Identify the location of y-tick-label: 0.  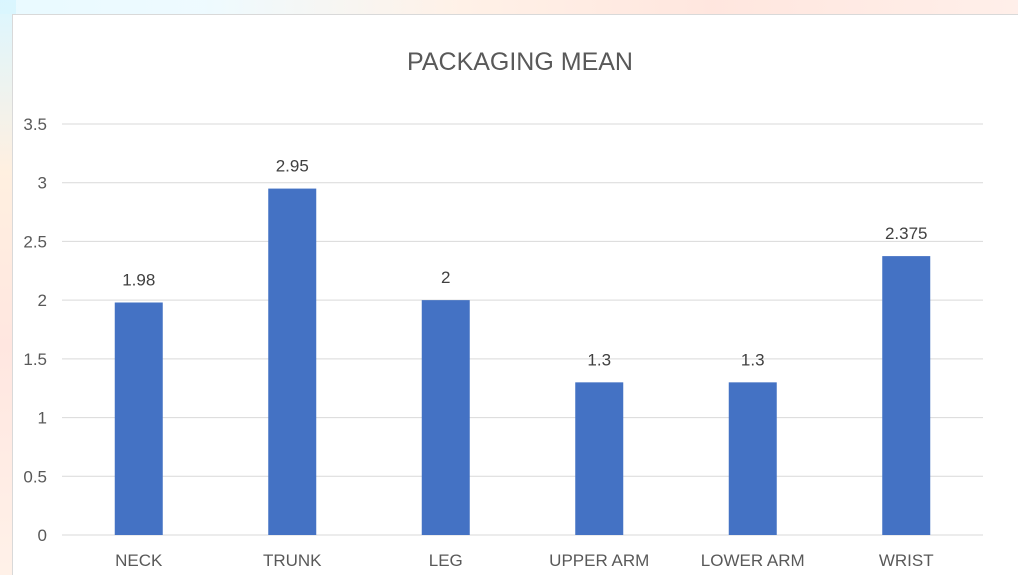
(42, 535).